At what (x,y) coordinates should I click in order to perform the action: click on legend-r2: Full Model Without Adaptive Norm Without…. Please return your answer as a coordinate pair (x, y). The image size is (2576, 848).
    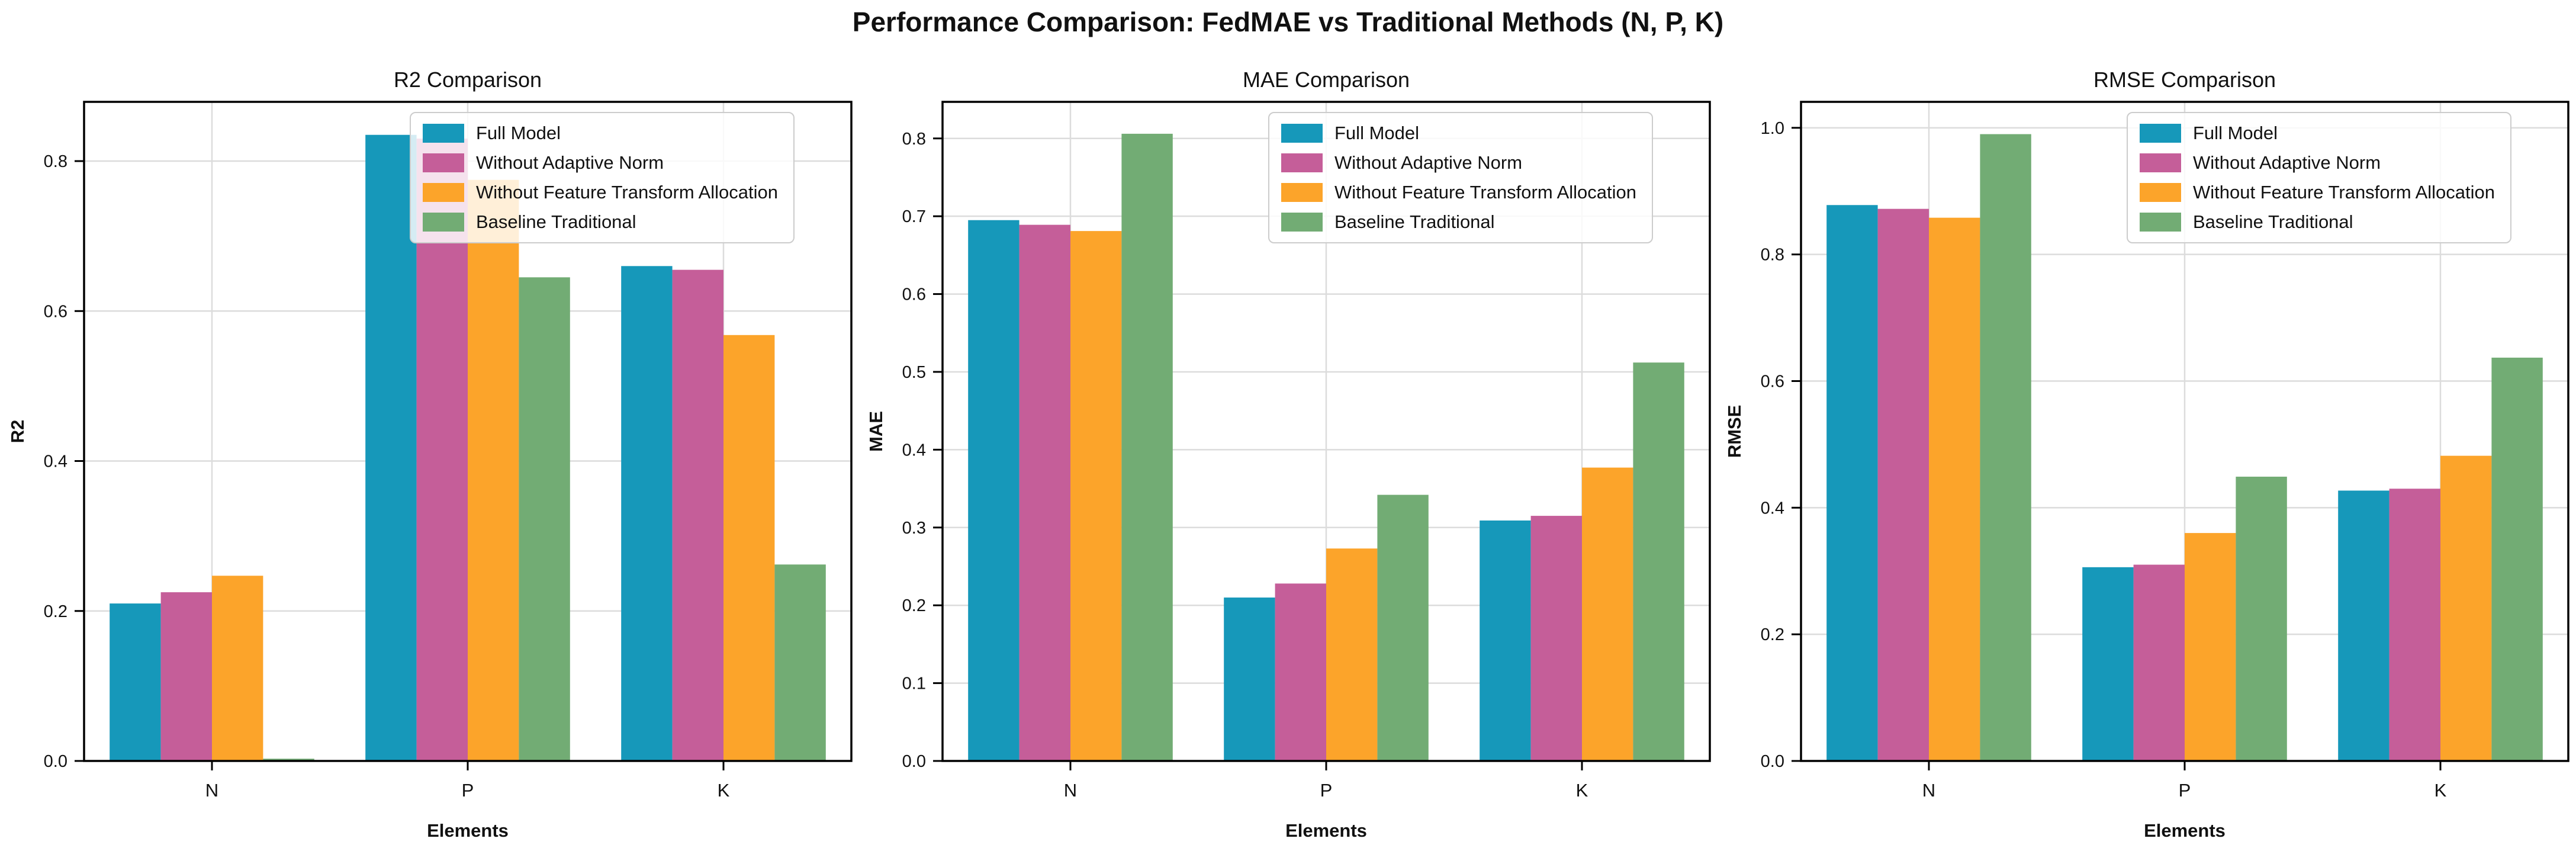
    Looking at the image, I should click on (602, 177).